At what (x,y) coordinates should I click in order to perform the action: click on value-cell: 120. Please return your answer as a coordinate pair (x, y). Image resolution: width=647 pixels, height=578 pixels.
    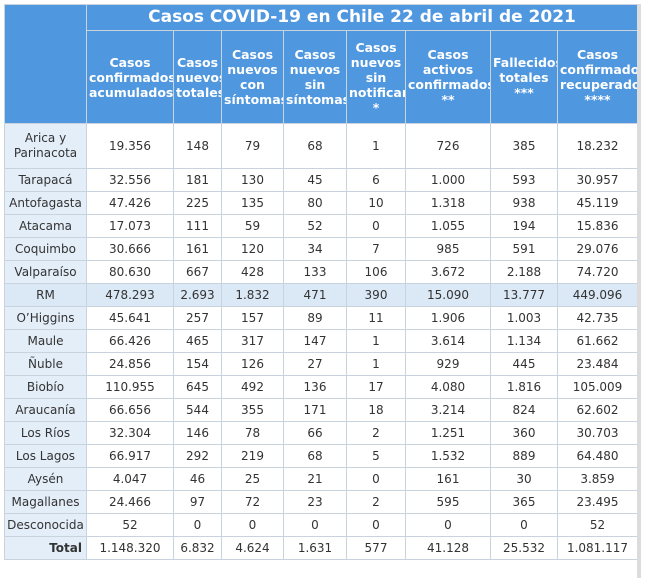
    Looking at the image, I should click on (252, 249).